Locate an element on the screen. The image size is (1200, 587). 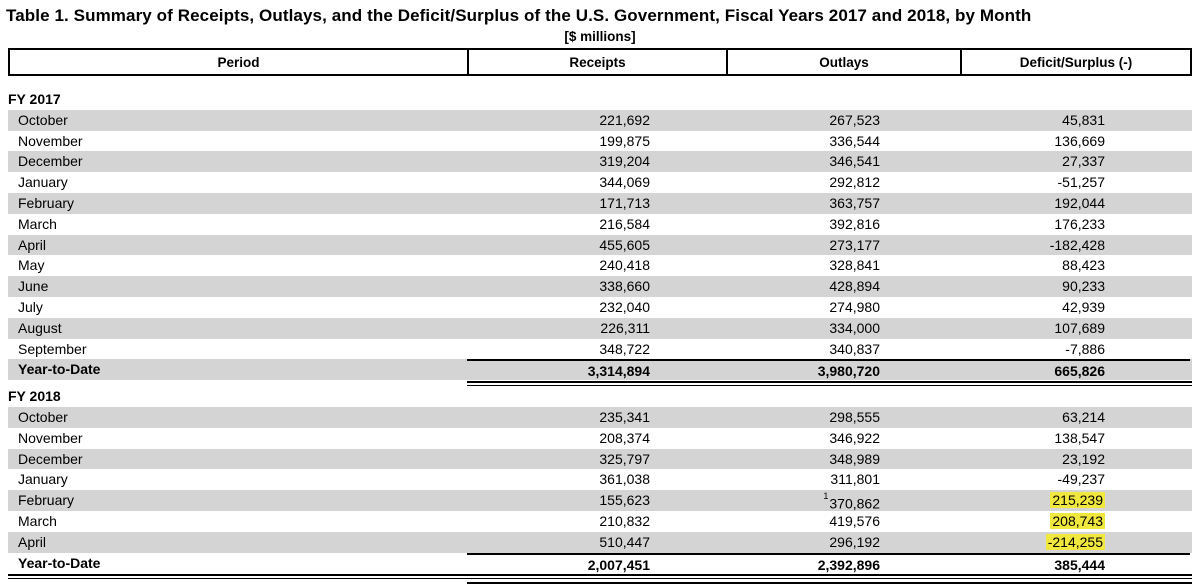
highlighted-value: 208,743 is located at coordinates (1077, 520).